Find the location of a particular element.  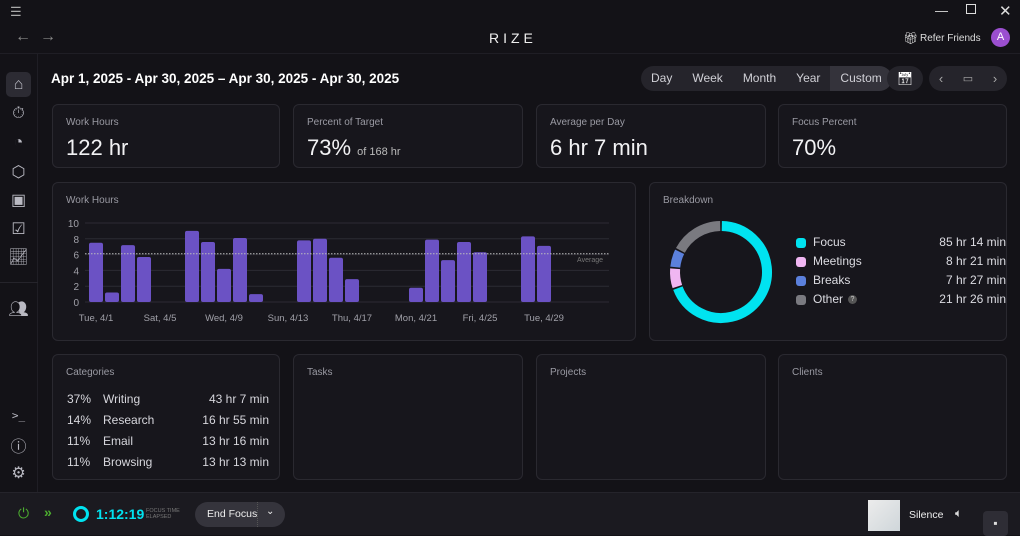

bar-4/21 is located at coordinates (416, 294).